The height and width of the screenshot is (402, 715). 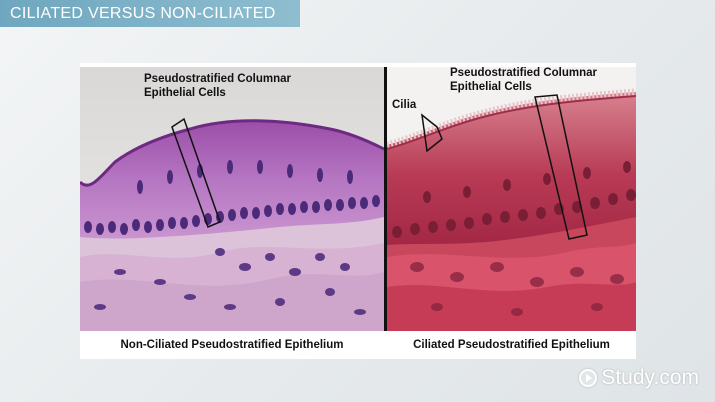 I want to click on left-caption: Non-Ciliated Pseudostratified Epithelium, so click(x=232, y=345).